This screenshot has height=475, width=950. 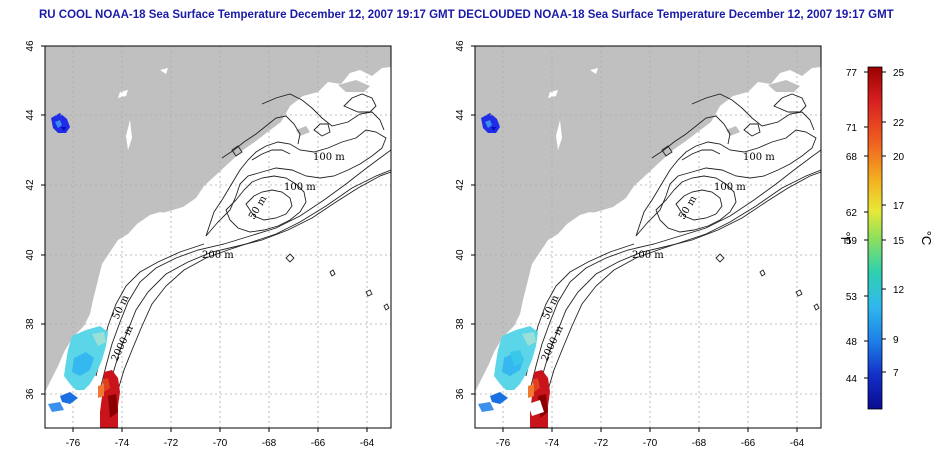 What do you see at coordinates (899, 241) in the screenshot?
I see `colorbar-c-tick: 15` at bounding box center [899, 241].